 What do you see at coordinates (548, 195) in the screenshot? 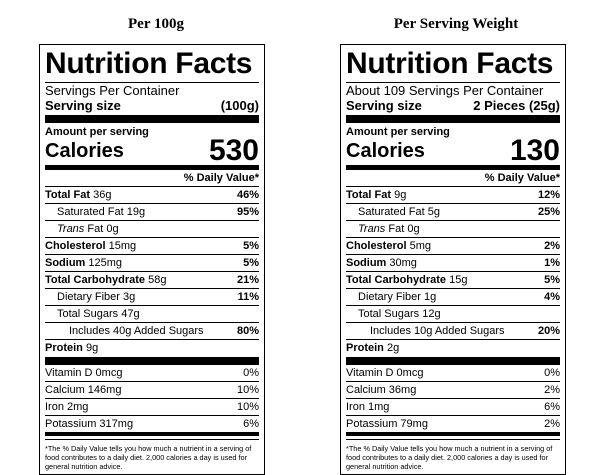
I see `nutrient-daily-value: 12%` at bounding box center [548, 195].